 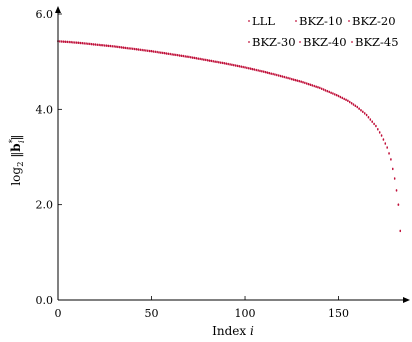 I want to click on legend-text: BKZ-45, so click(x=377, y=42).